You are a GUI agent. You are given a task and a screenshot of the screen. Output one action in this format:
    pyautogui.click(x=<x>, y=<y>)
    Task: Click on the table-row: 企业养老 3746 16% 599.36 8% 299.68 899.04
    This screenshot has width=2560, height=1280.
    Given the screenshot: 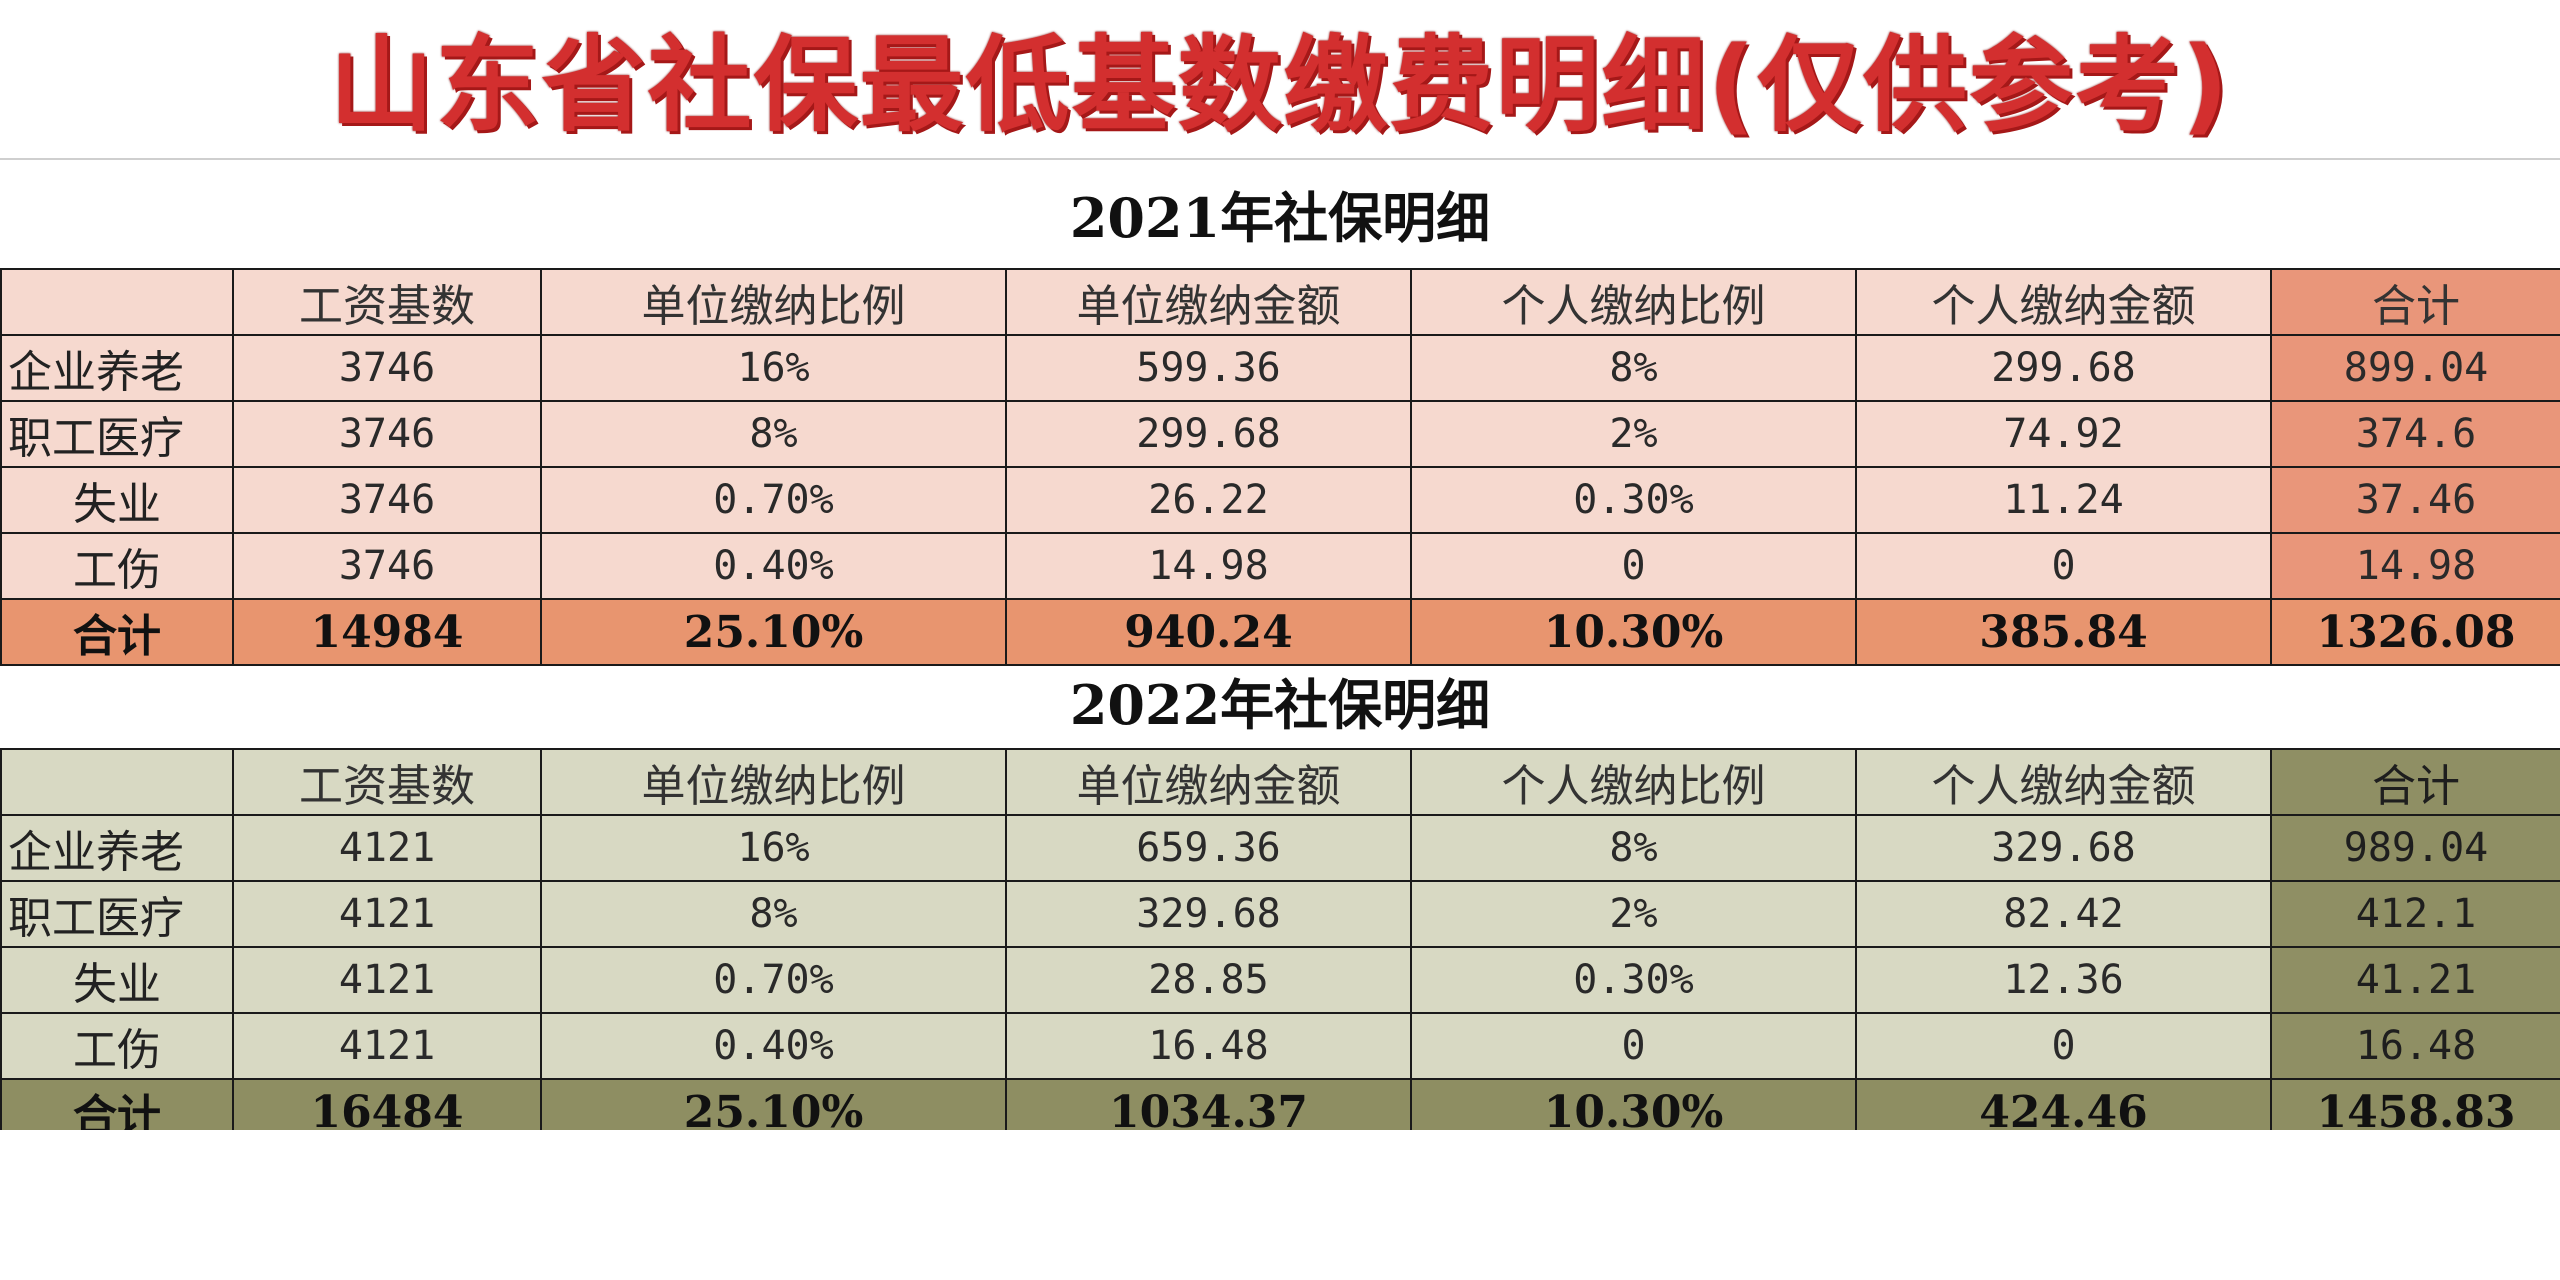 What is the action you would take?
    pyautogui.click(x=1280, y=368)
    